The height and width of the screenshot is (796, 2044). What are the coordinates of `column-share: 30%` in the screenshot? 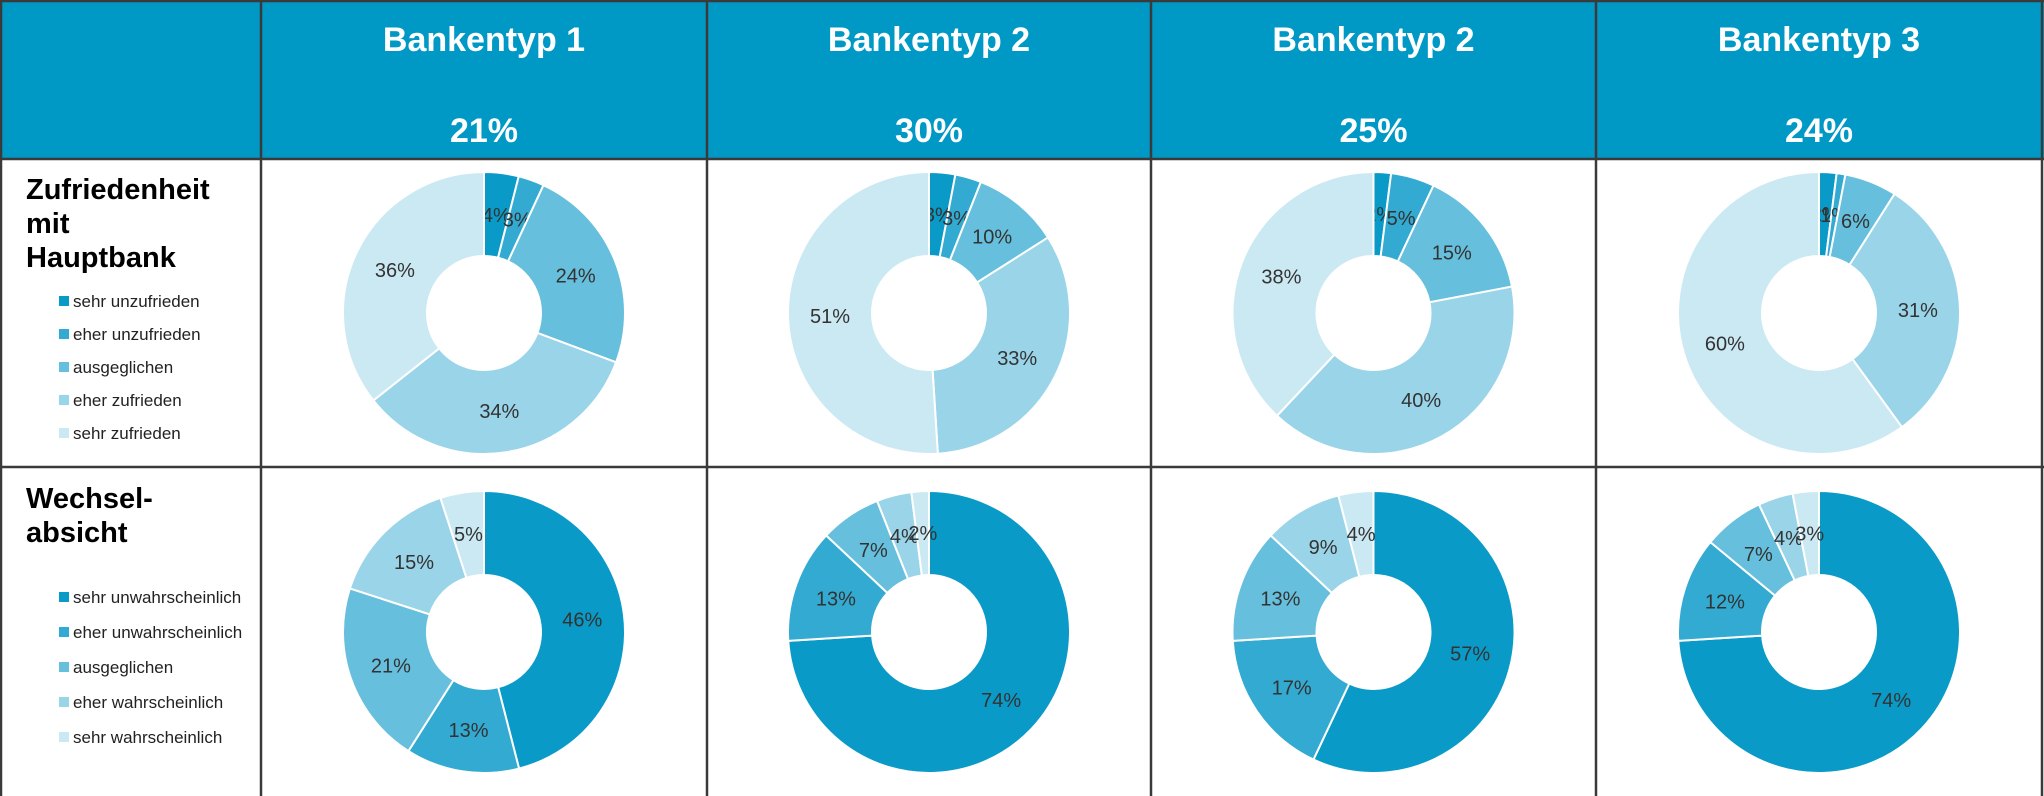 It's located at (929, 131).